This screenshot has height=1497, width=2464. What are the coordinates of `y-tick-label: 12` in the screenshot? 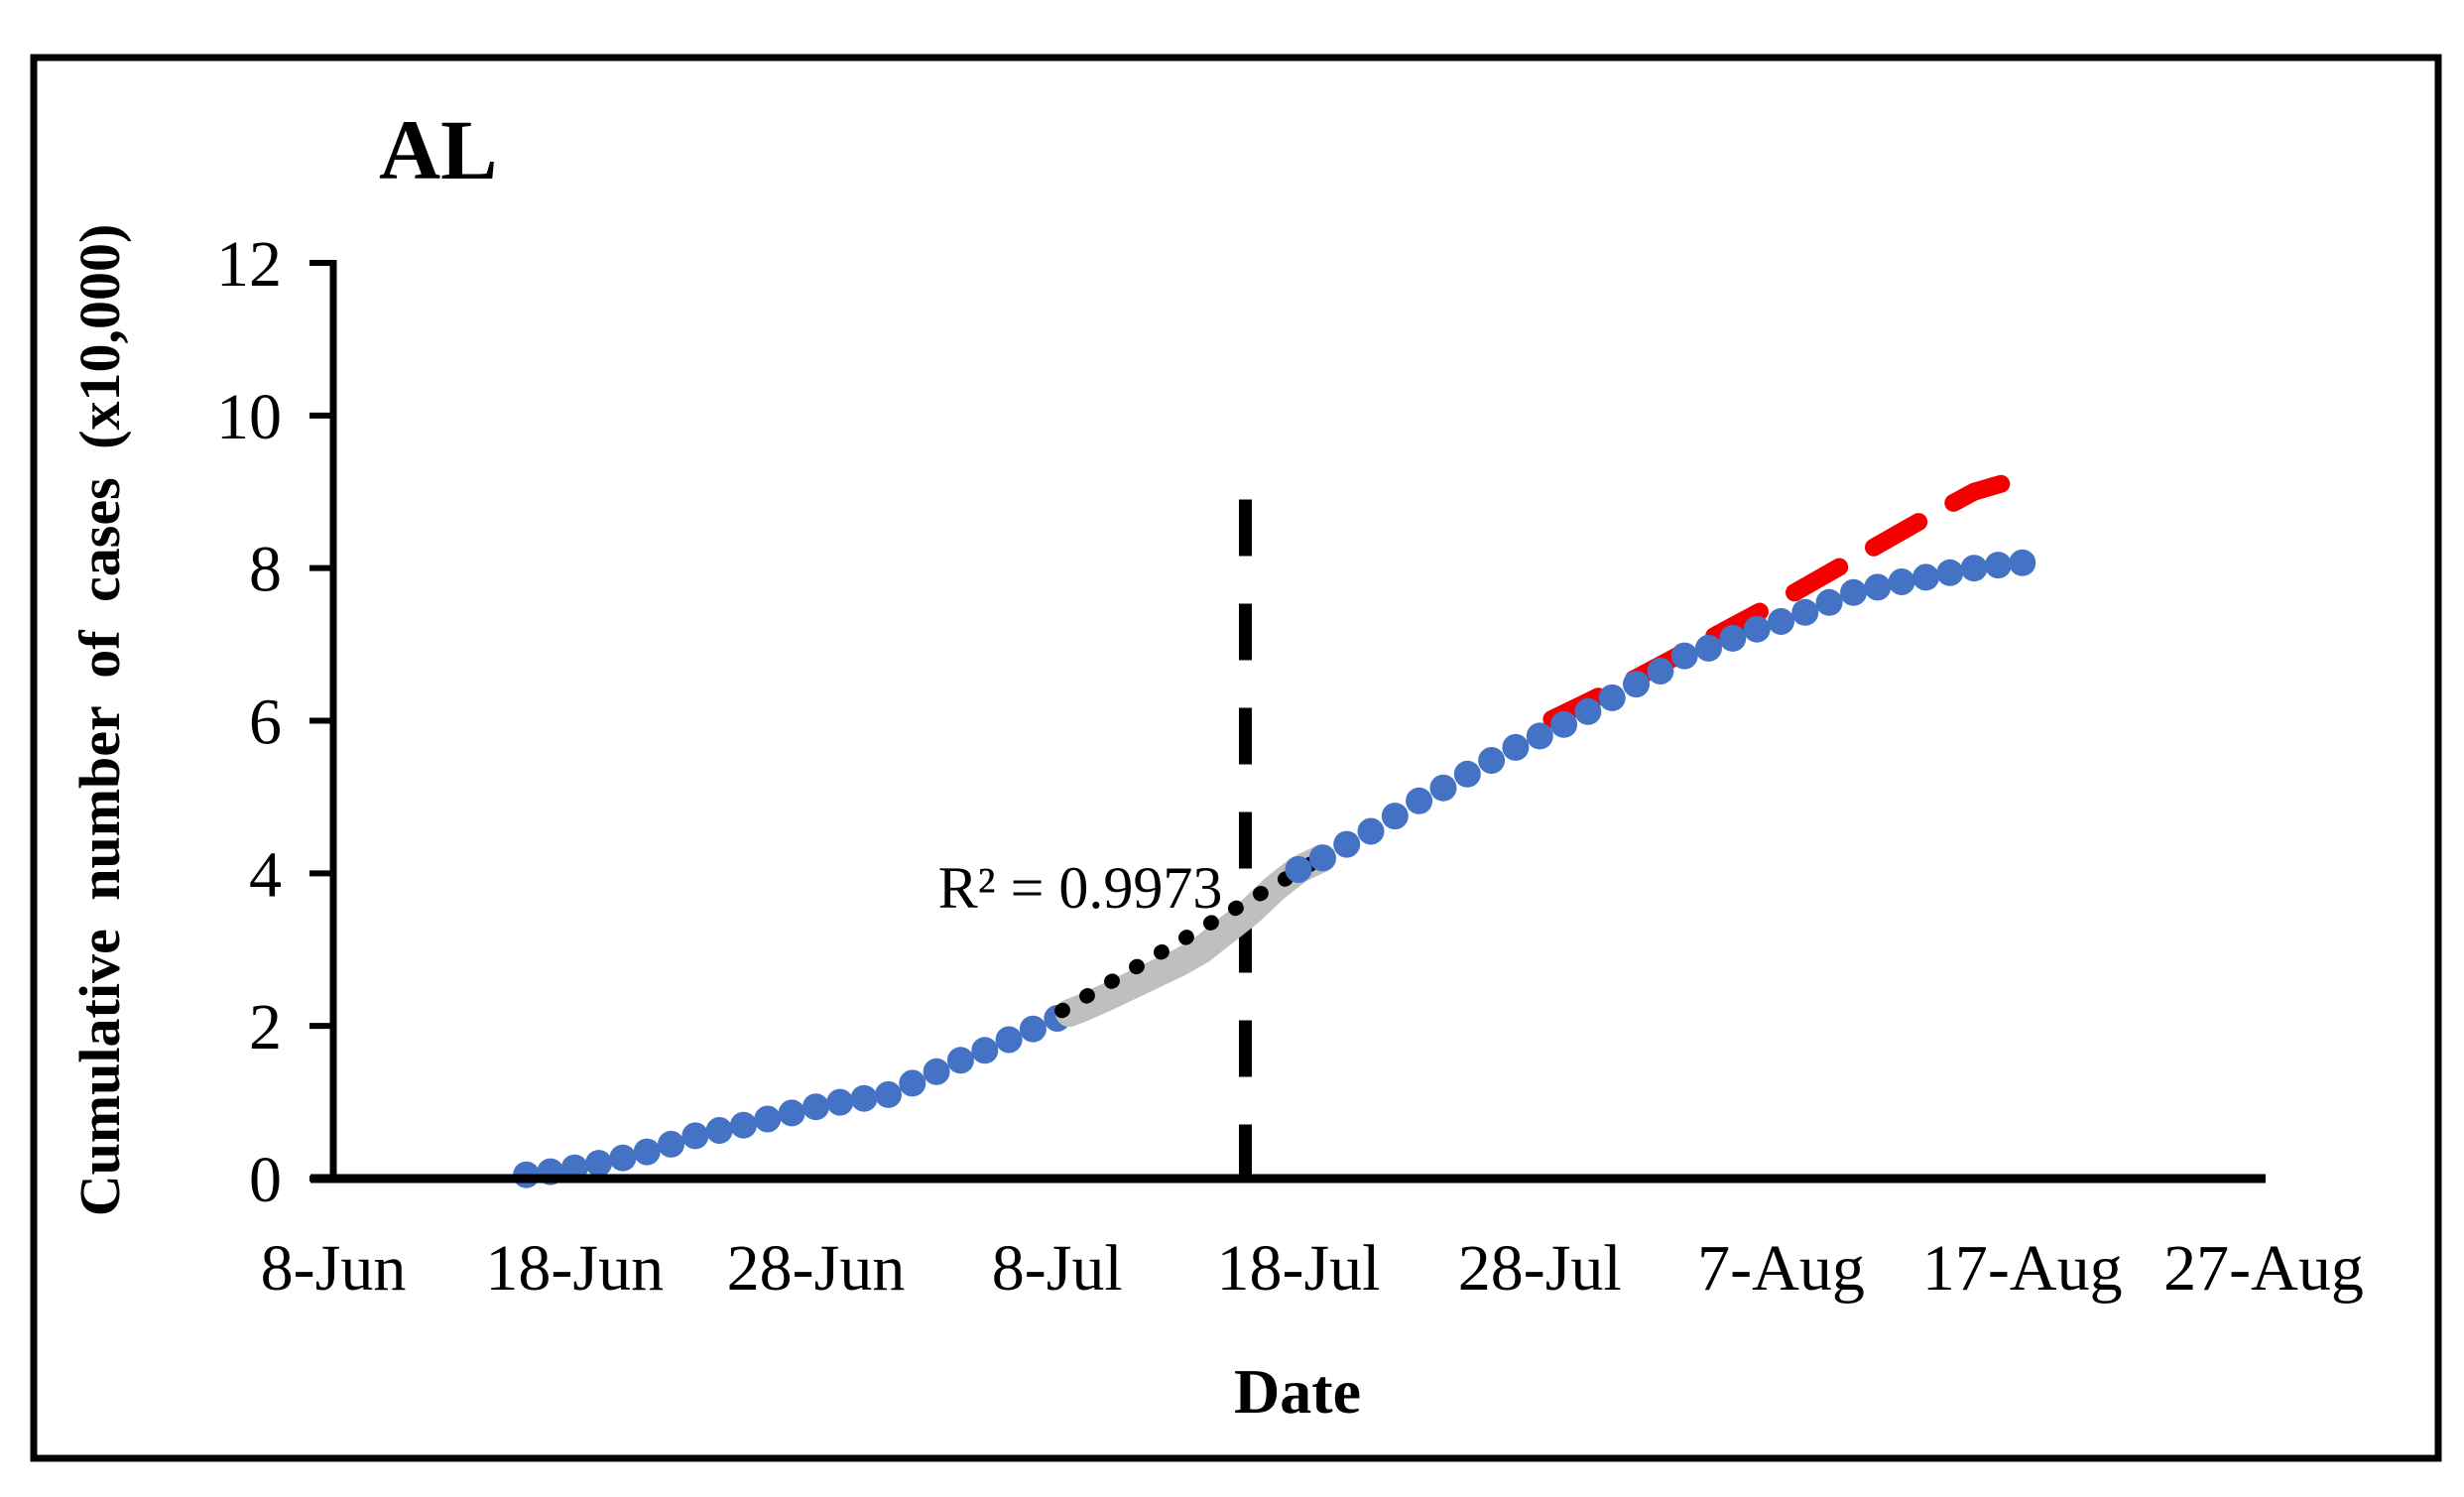 It's located at (249, 264).